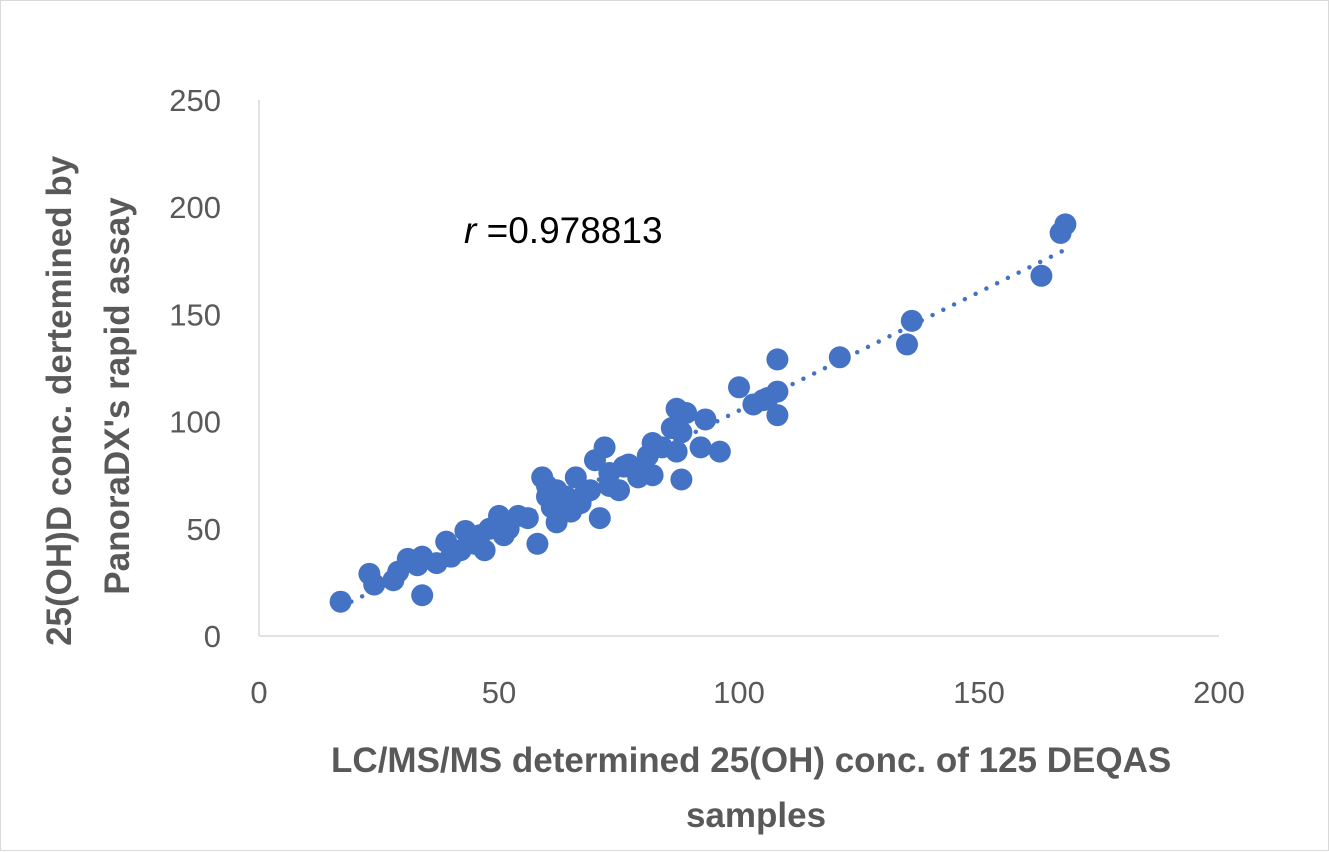 The width and height of the screenshot is (1329, 852). Describe the element at coordinates (739, 692) in the screenshot. I see `x-tick-label: 100` at that location.